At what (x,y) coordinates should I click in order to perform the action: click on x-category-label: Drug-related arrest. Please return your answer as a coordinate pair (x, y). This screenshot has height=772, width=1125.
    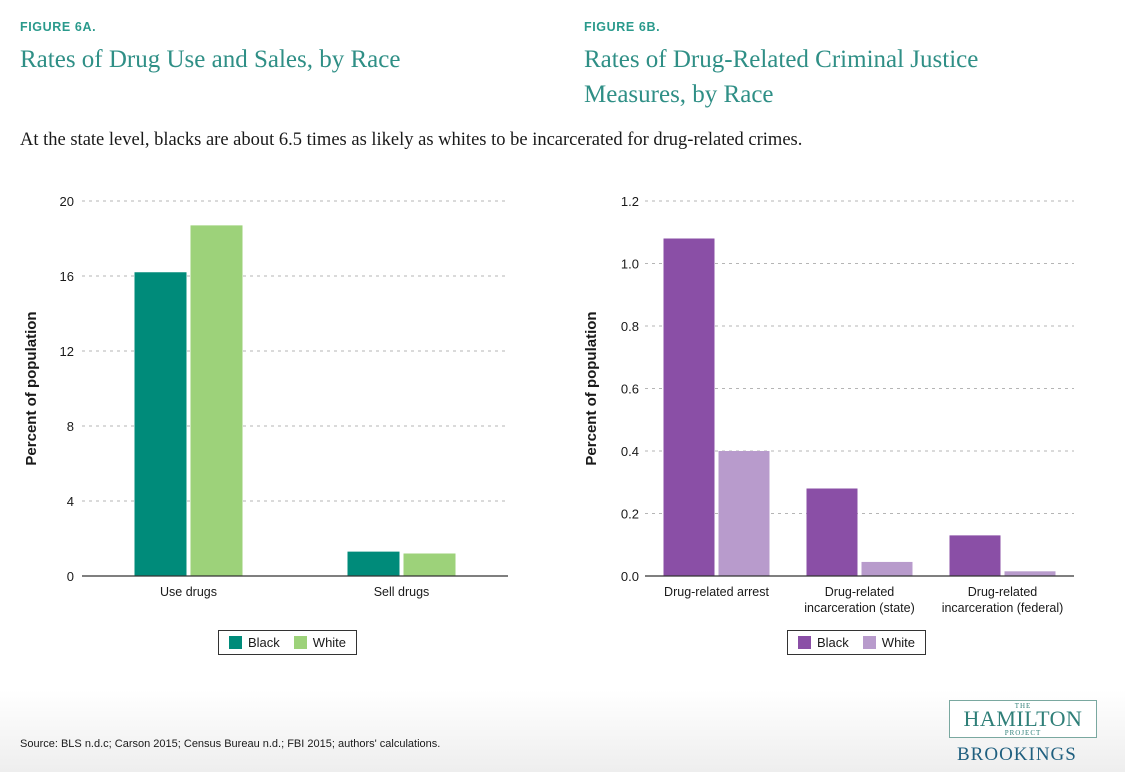
    Looking at the image, I should click on (716, 592).